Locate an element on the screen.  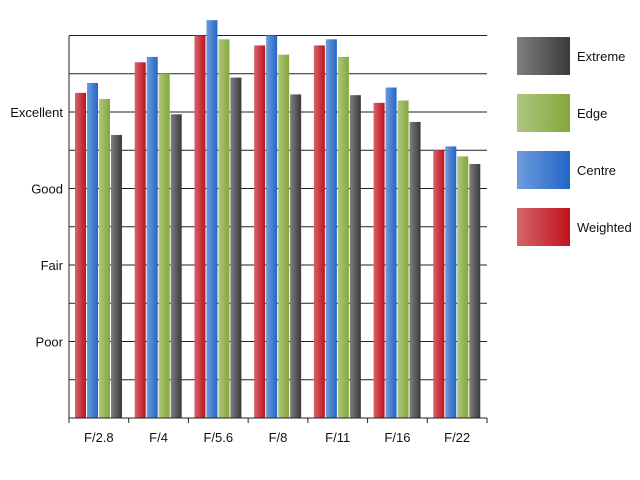
legend-item-edge: Edge is located at coordinates (562, 113).